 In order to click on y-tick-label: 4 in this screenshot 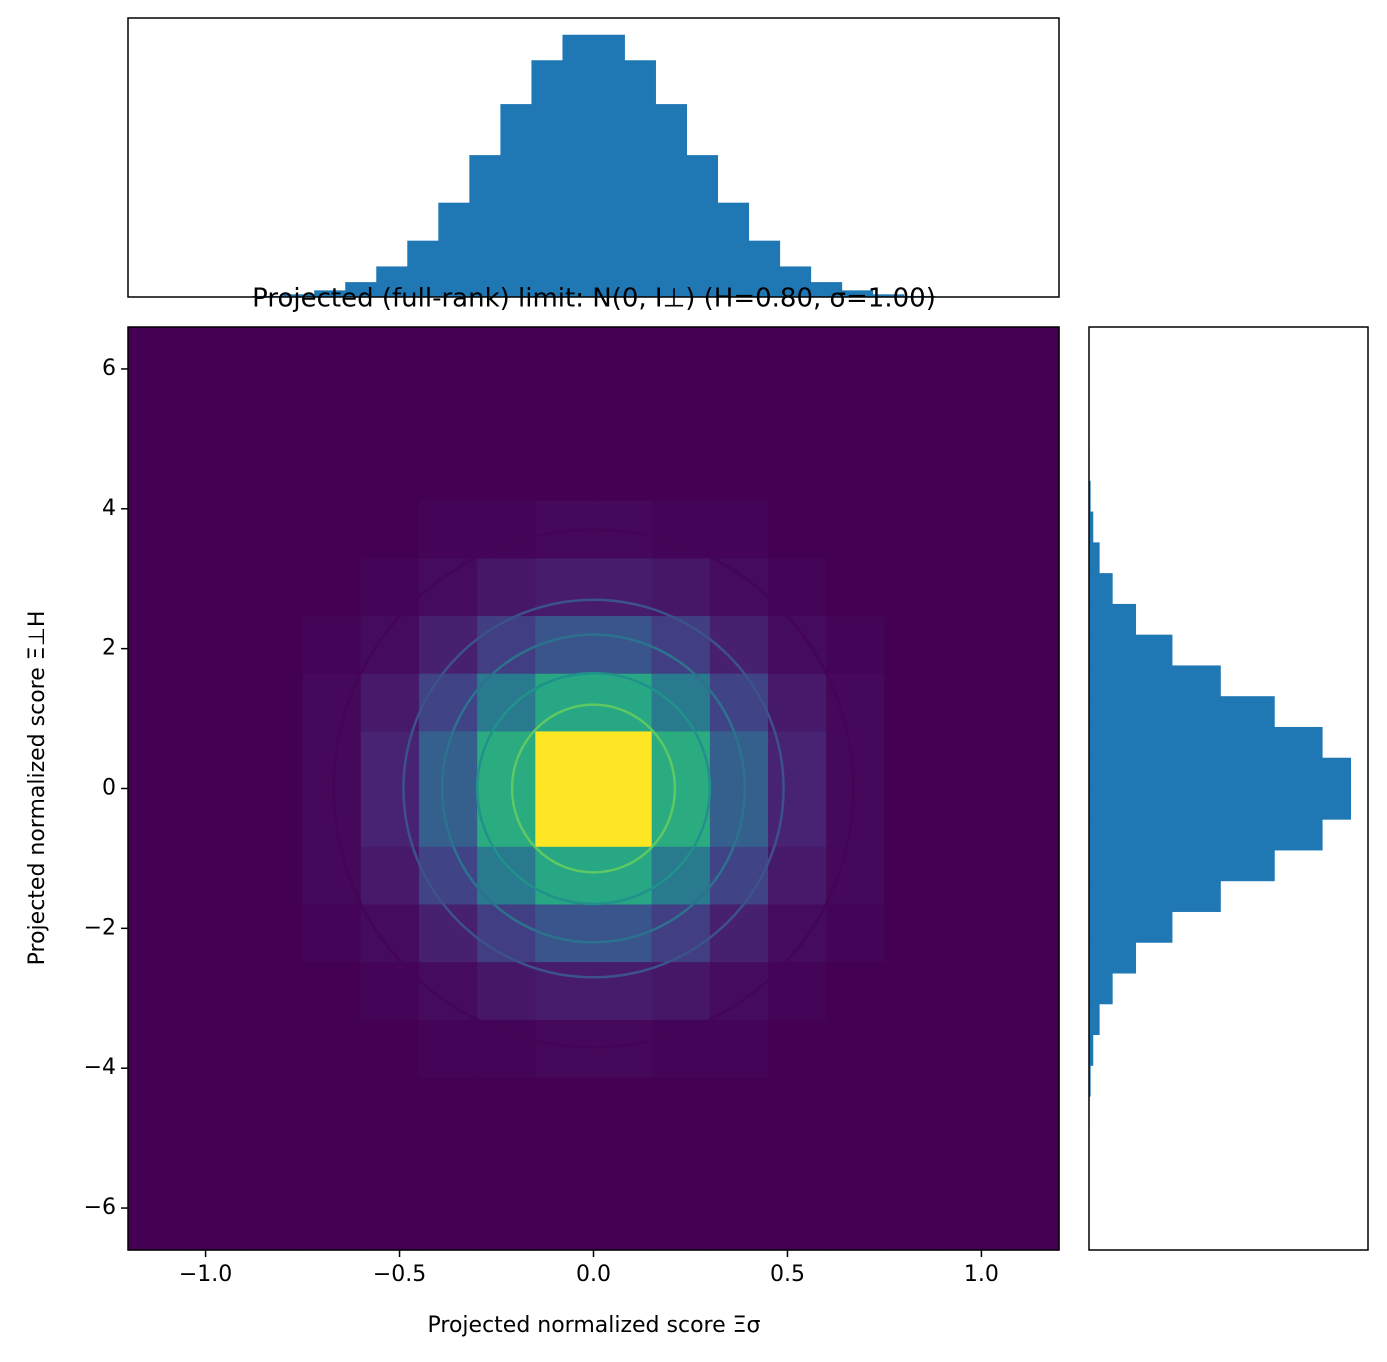, I will do `click(109, 508)`.